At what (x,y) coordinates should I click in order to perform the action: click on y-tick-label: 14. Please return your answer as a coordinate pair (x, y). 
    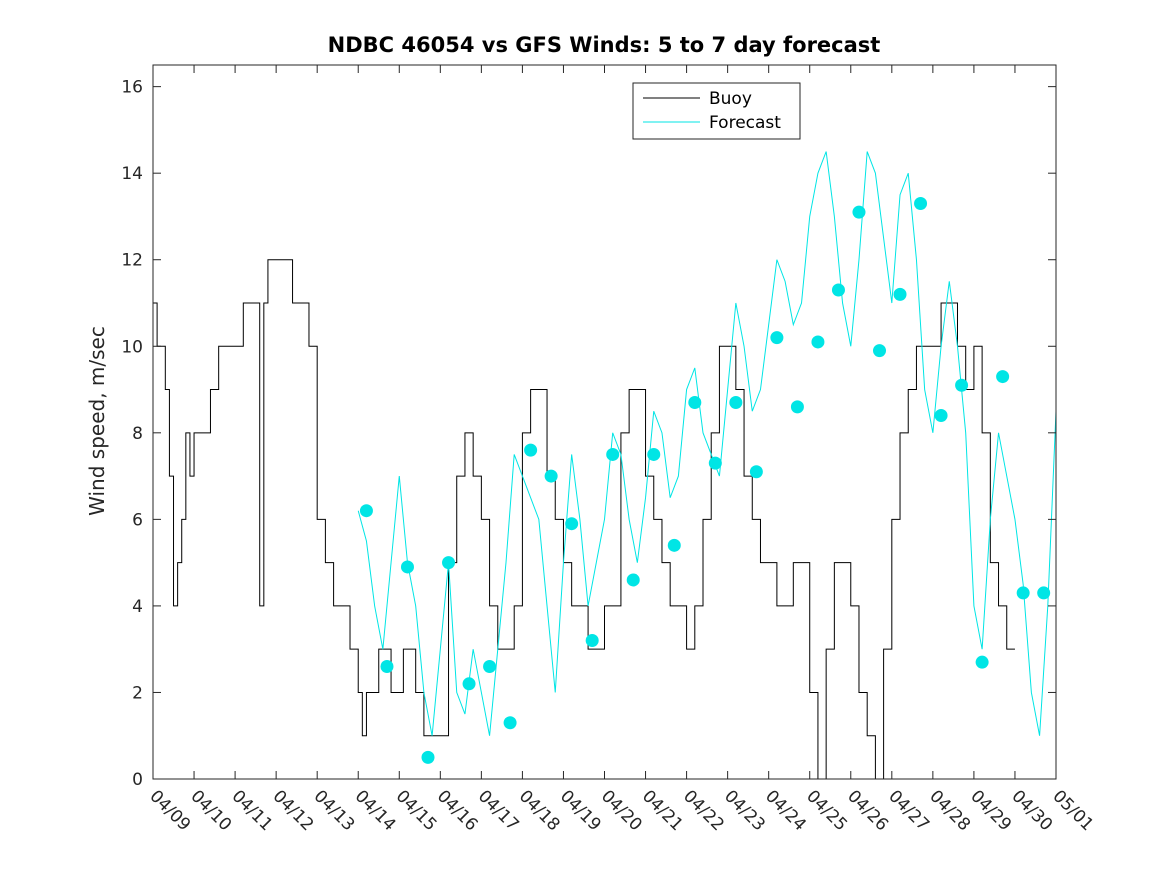
    Looking at the image, I should click on (132, 174).